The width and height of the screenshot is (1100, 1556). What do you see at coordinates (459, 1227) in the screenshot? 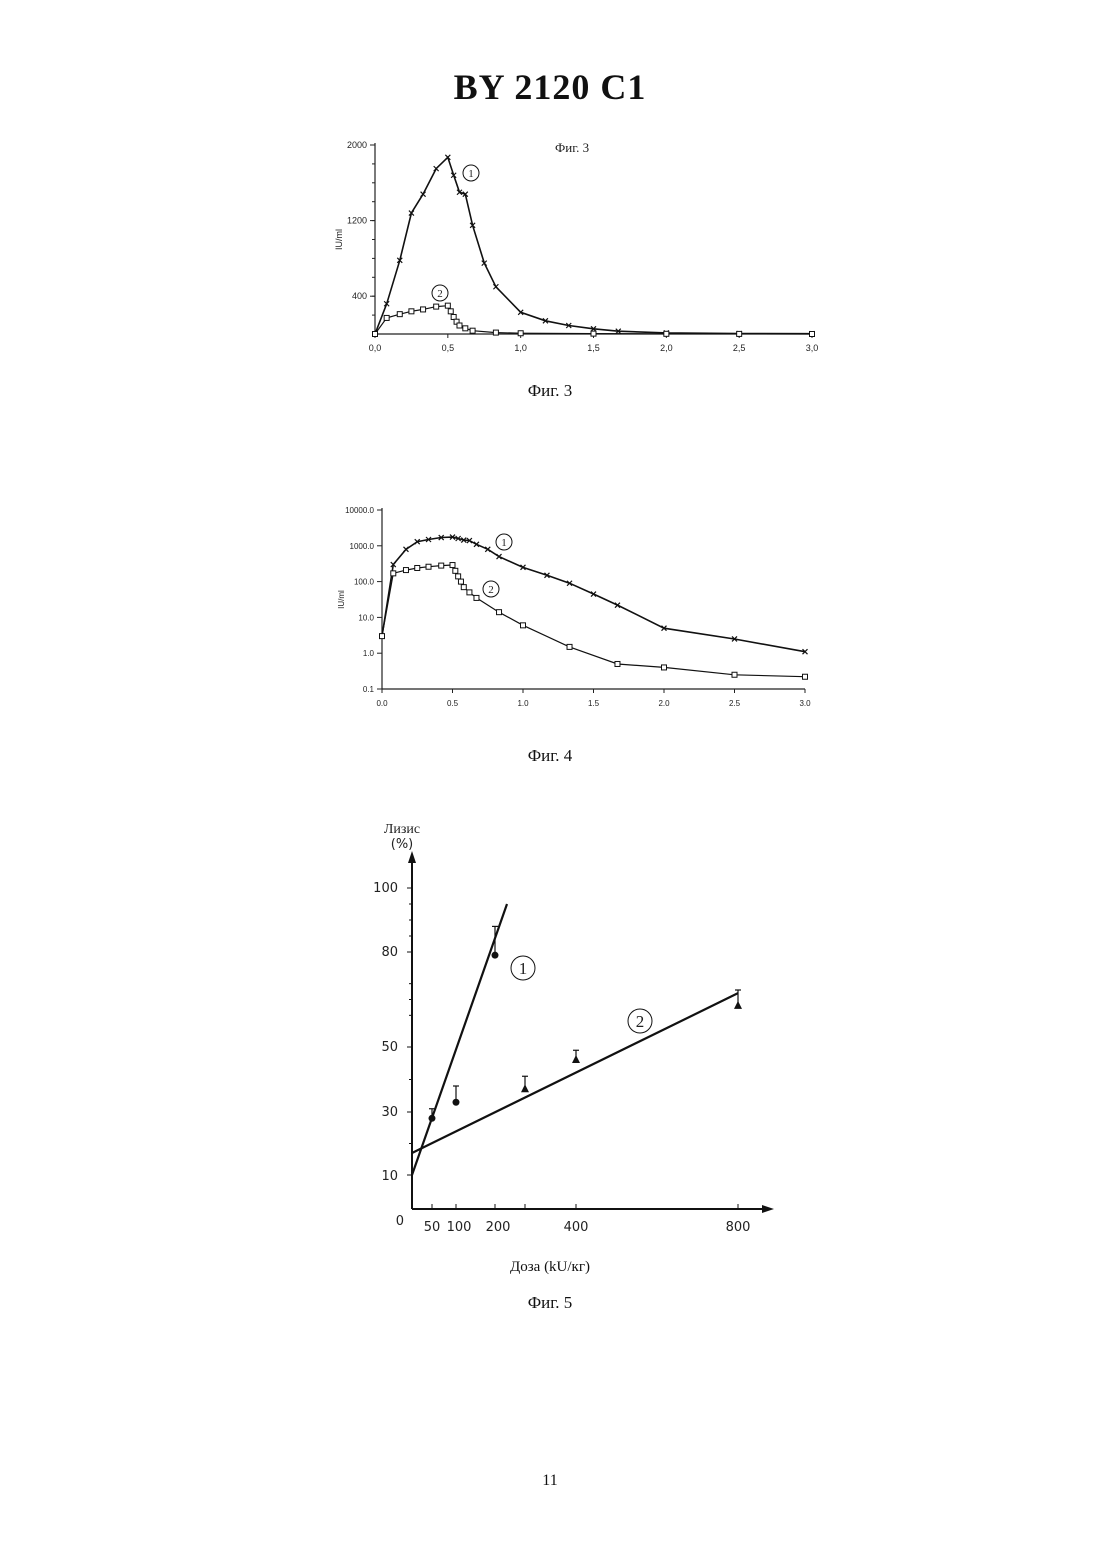
I see `x-tick-label: 100` at bounding box center [459, 1227].